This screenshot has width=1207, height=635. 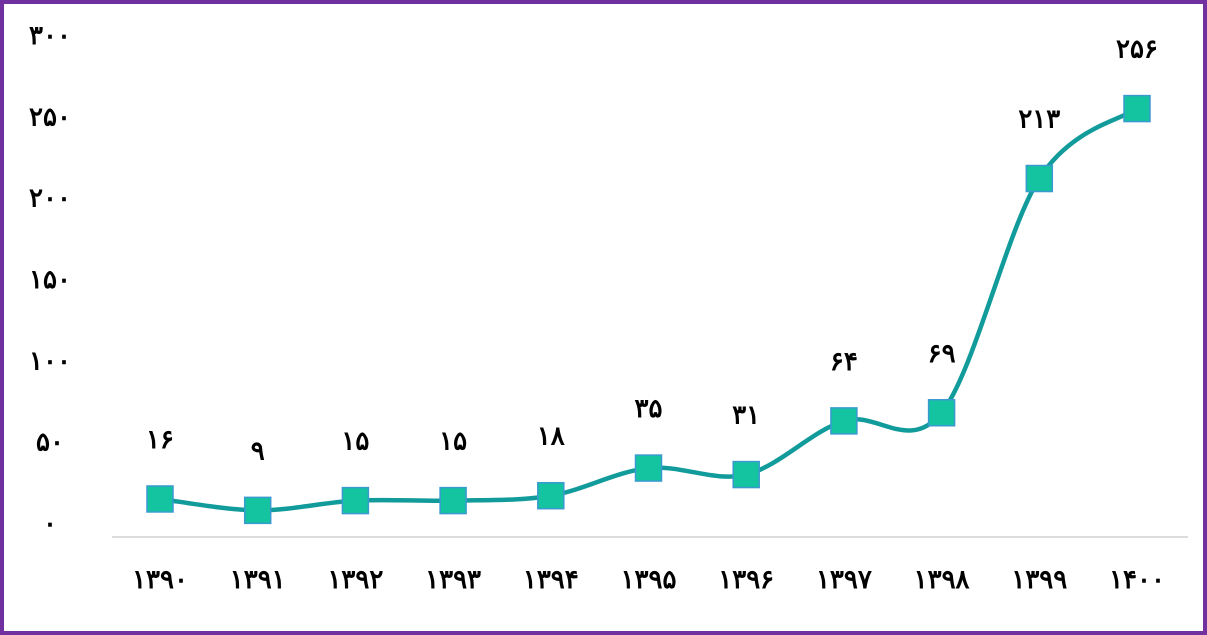 I want to click on y-tick-label: ۳۰۰, so click(x=50, y=36).